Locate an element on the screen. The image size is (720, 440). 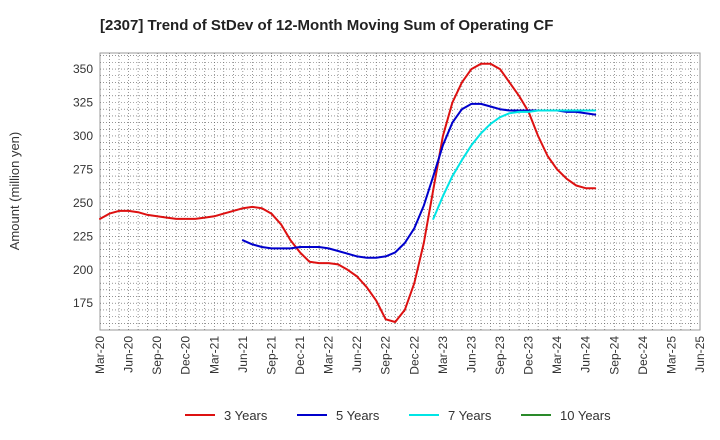
legend-label: 5 Years is located at coordinates (358, 415).